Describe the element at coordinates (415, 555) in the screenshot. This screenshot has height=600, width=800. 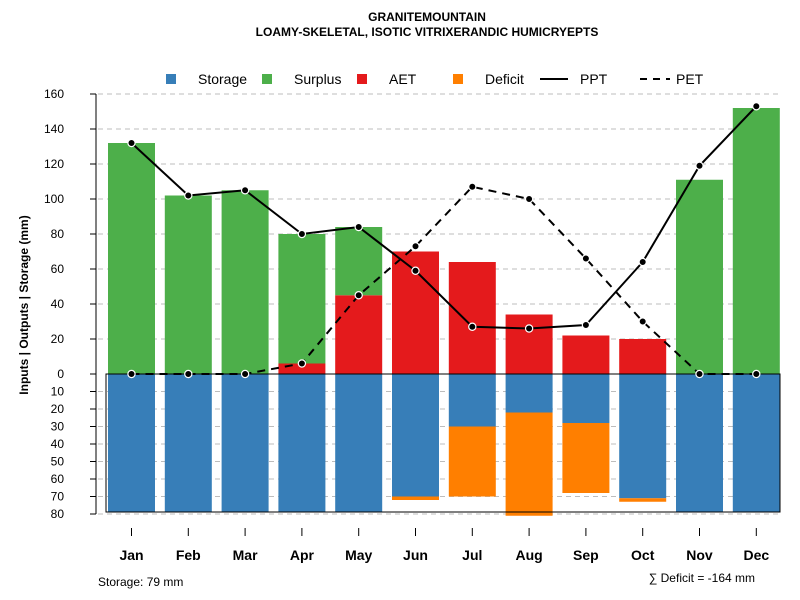
I see `x-tick-label: Jun` at that location.